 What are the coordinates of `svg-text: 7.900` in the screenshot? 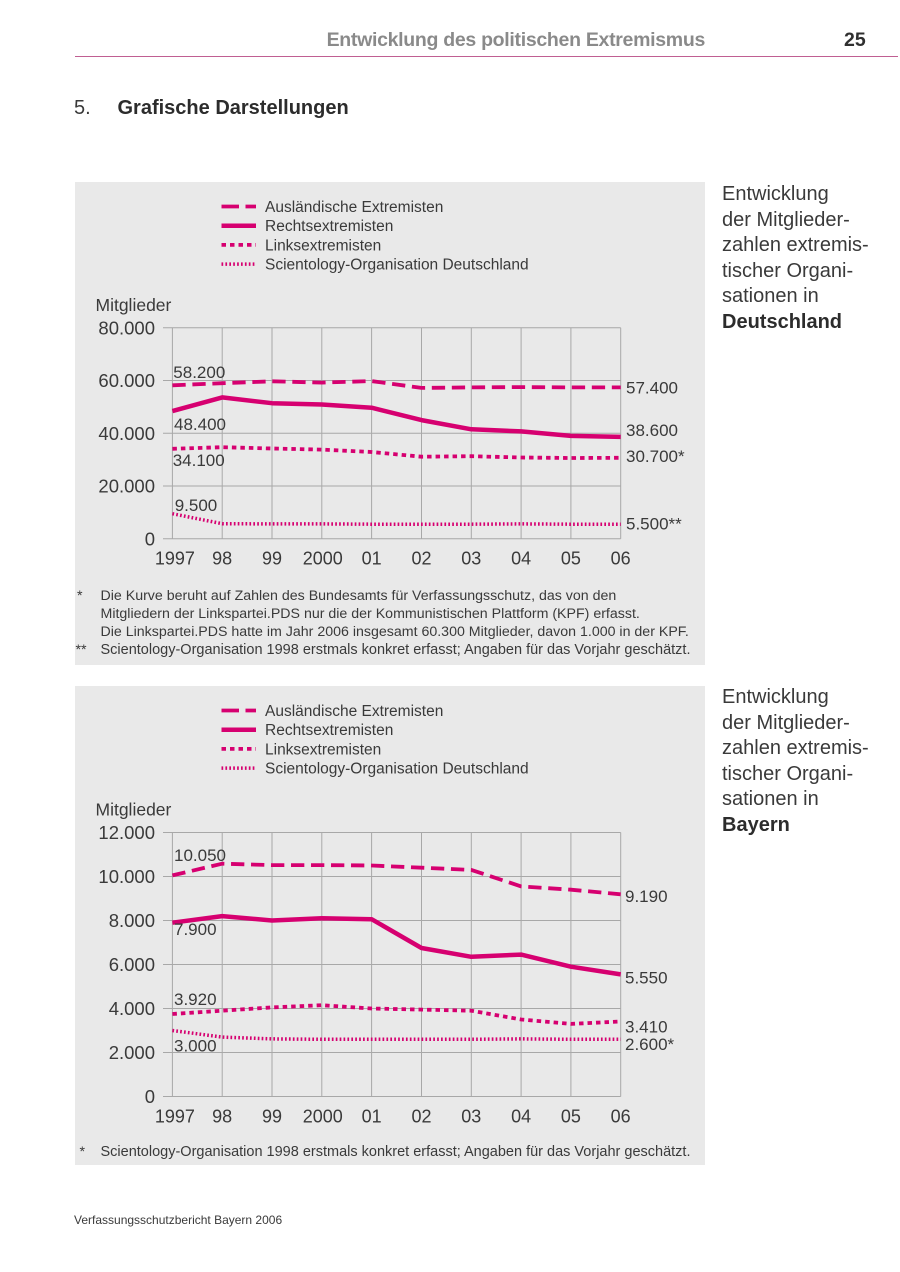 It's located at (195, 929).